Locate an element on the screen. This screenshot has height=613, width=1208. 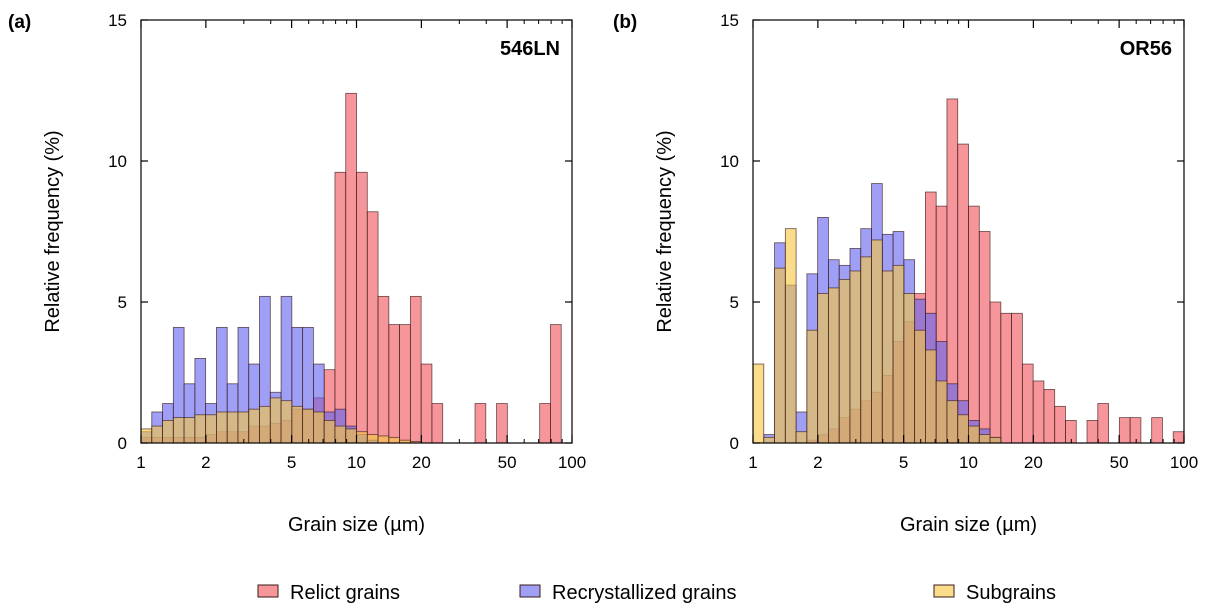
legend-item: Subgrains is located at coordinates (994, 593).